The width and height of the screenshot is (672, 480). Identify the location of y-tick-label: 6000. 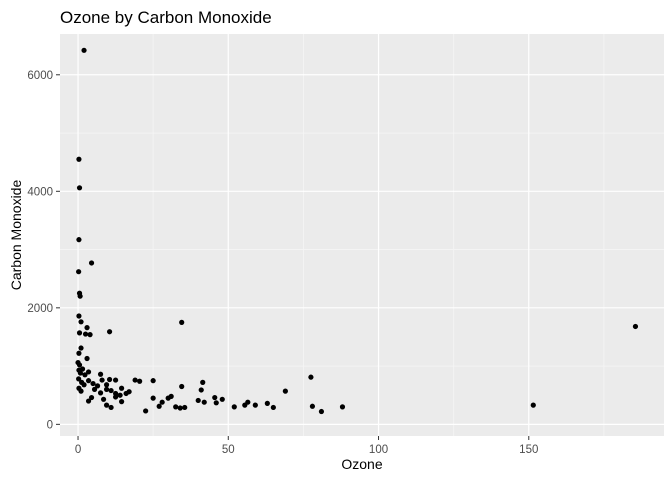
(40, 76).